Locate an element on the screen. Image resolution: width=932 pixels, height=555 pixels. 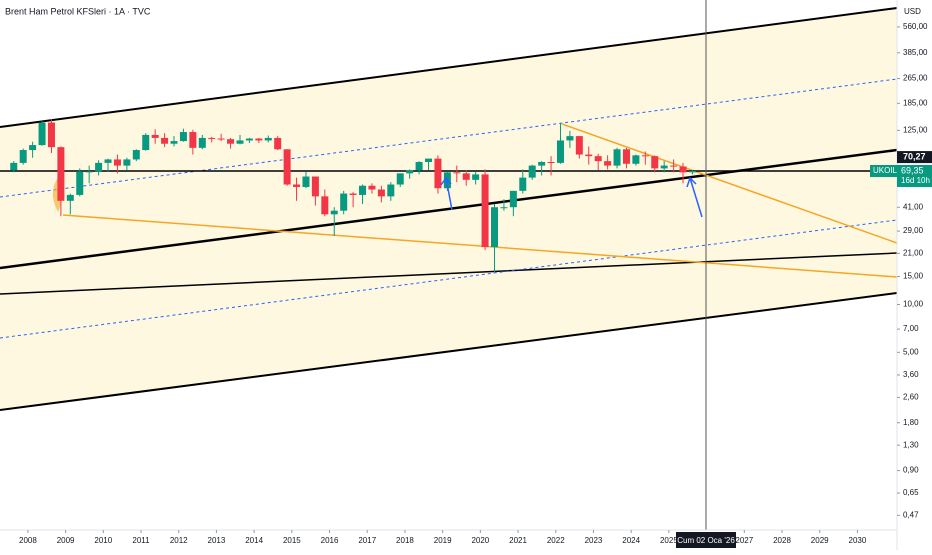
price-tag is located at coordinates (914, 157).